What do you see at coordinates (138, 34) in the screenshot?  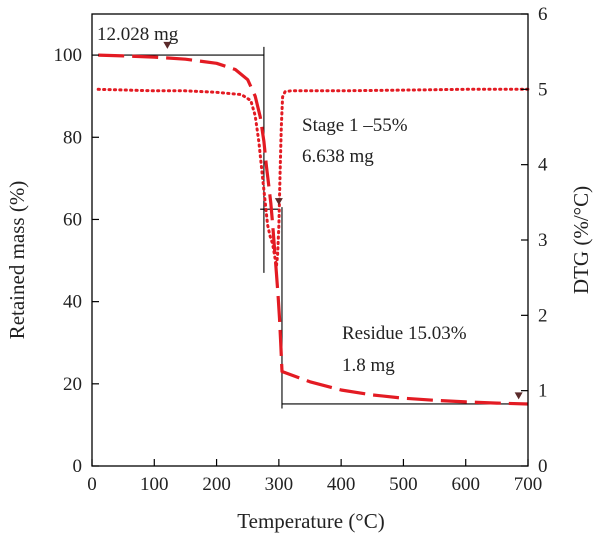 I see `annotation-initial-mass: 12.028 mg` at bounding box center [138, 34].